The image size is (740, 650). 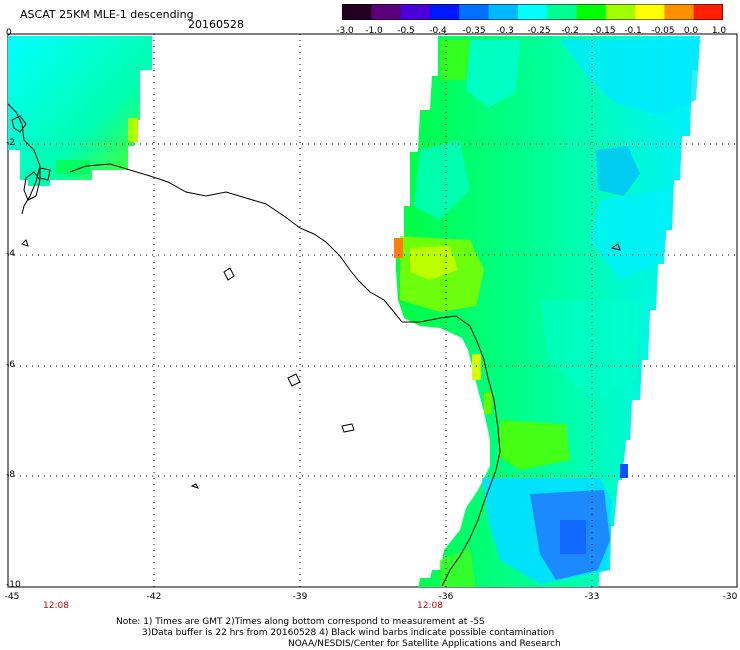 What do you see at coordinates (539, 31) in the screenshot?
I see `colorbar-label: -0.25` at bounding box center [539, 31].